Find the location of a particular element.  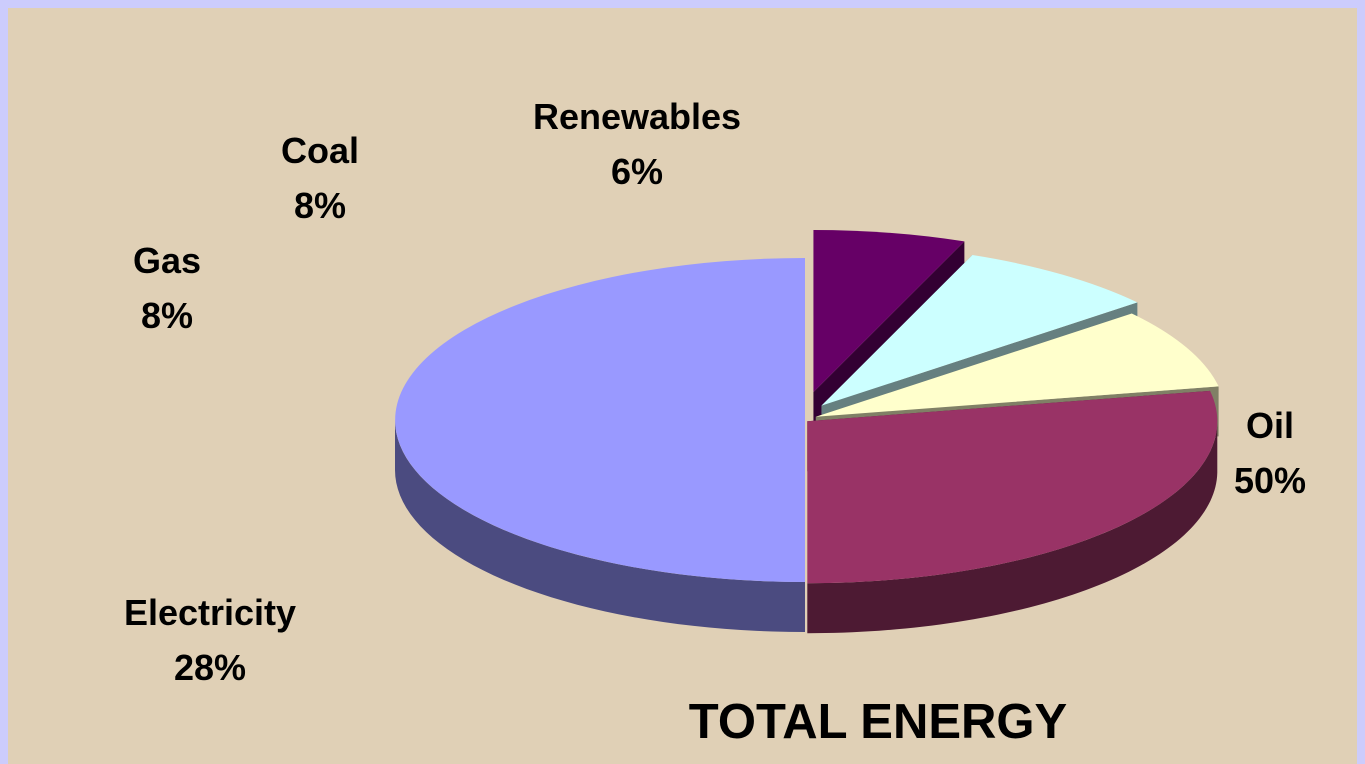

slice-value-coal: 8% is located at coordinates (320, 205).